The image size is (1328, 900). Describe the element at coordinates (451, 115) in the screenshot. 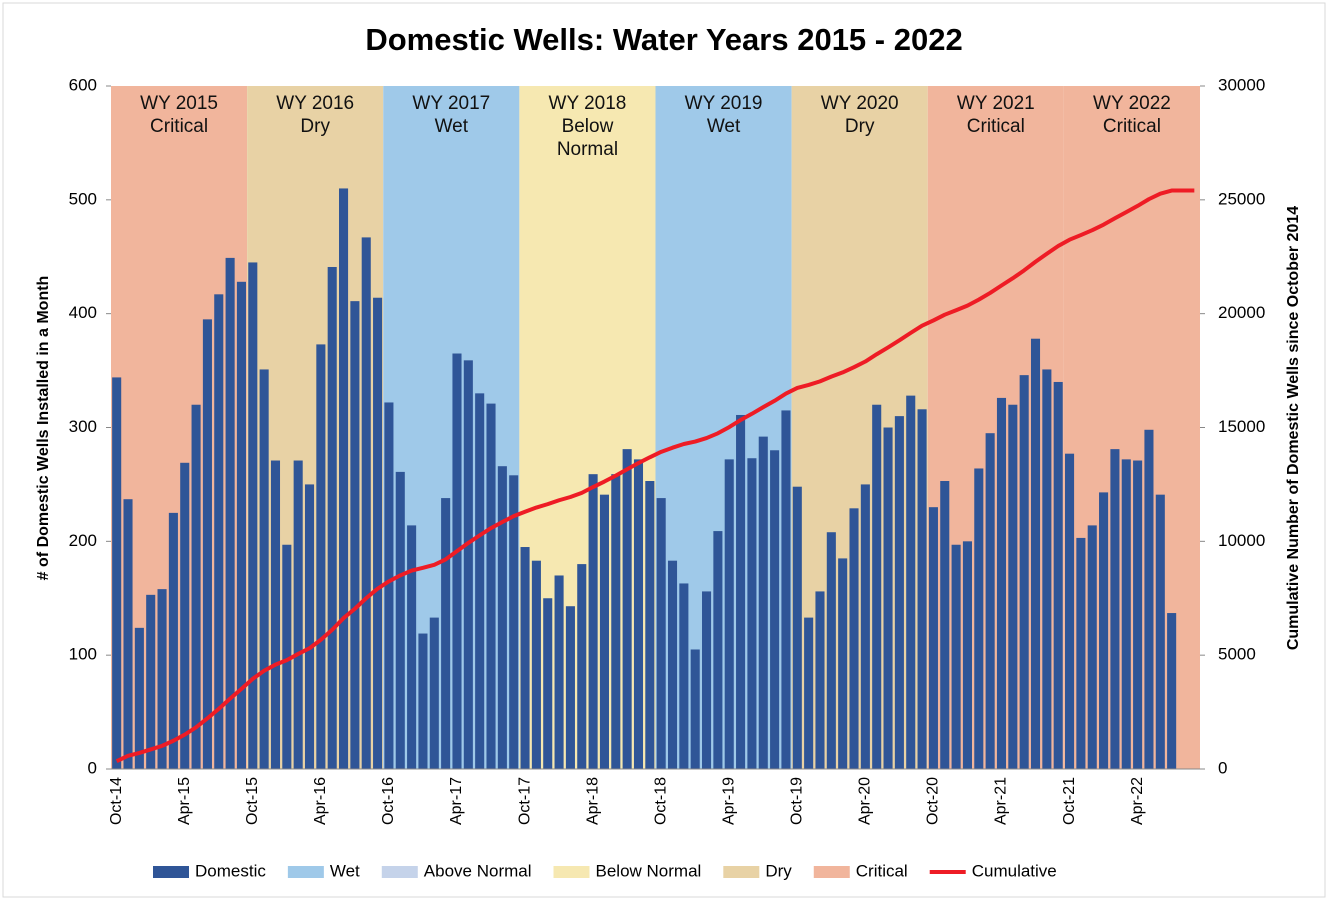

I see `band-label: WY 2017 Wet` at that location.